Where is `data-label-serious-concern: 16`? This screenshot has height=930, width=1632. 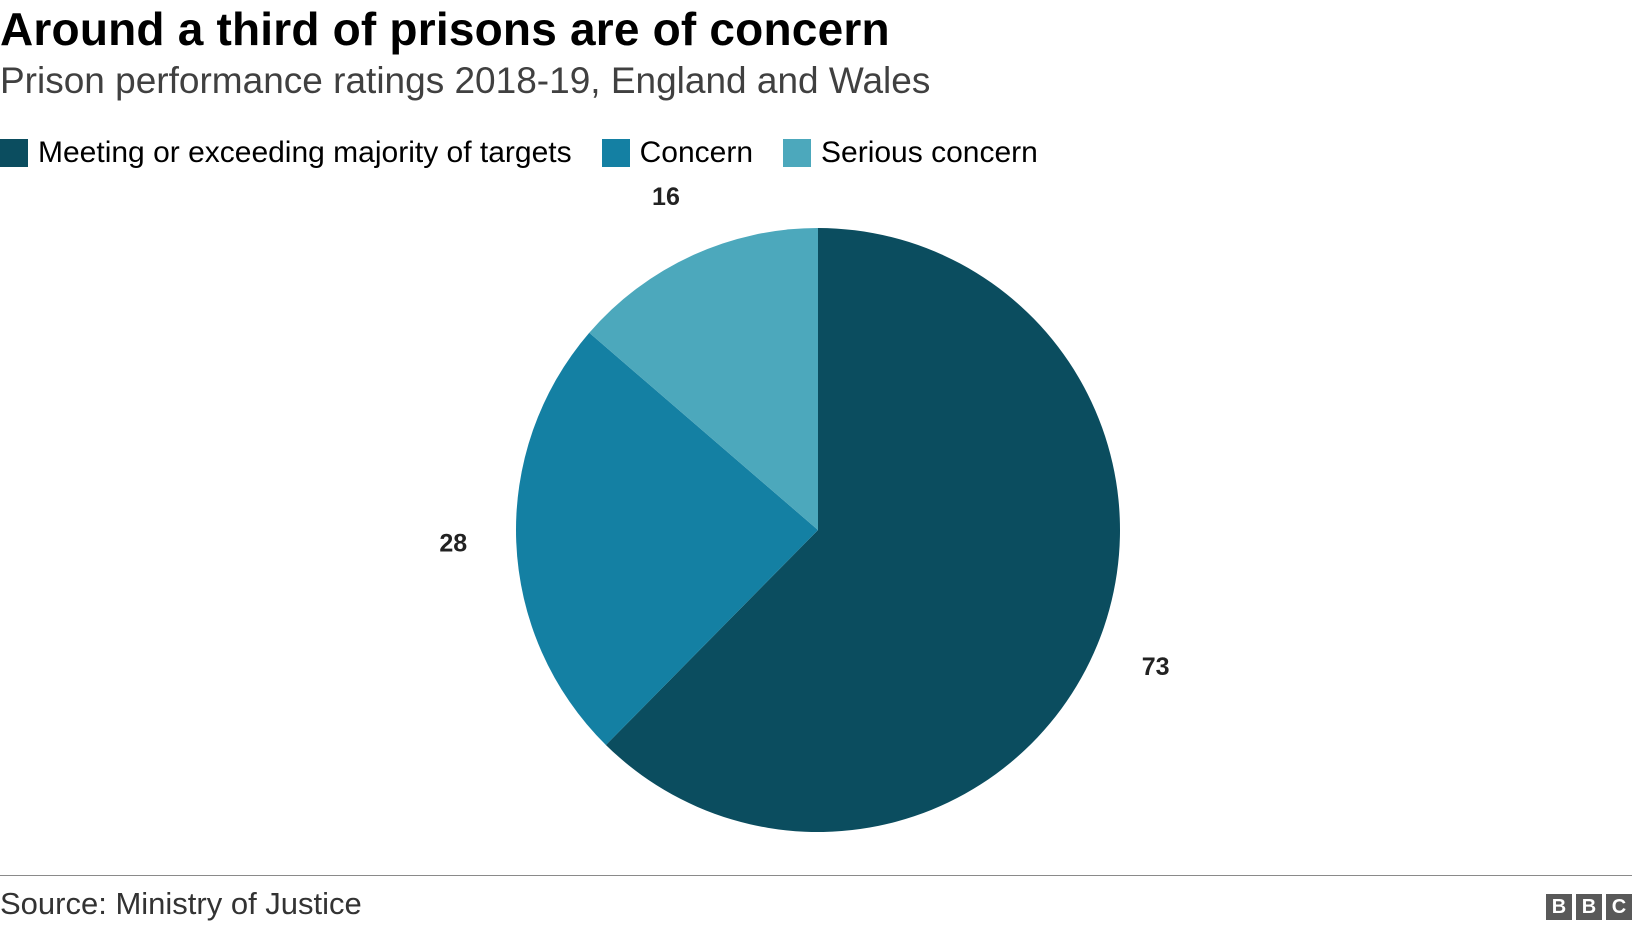
data-label-serious-concern: 16 is located at coordinates (666, 197).